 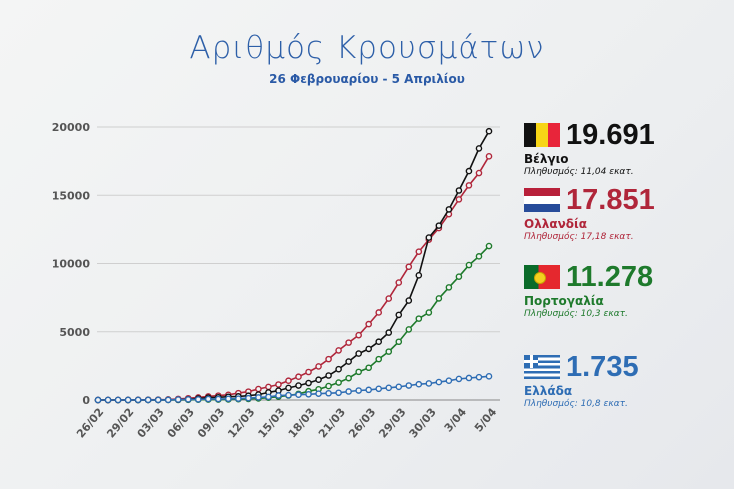 What do you see at coordinates (423, 423) in the screenshot?
I see `x-tick-label: 30/03` at bounding box center [423, 423].